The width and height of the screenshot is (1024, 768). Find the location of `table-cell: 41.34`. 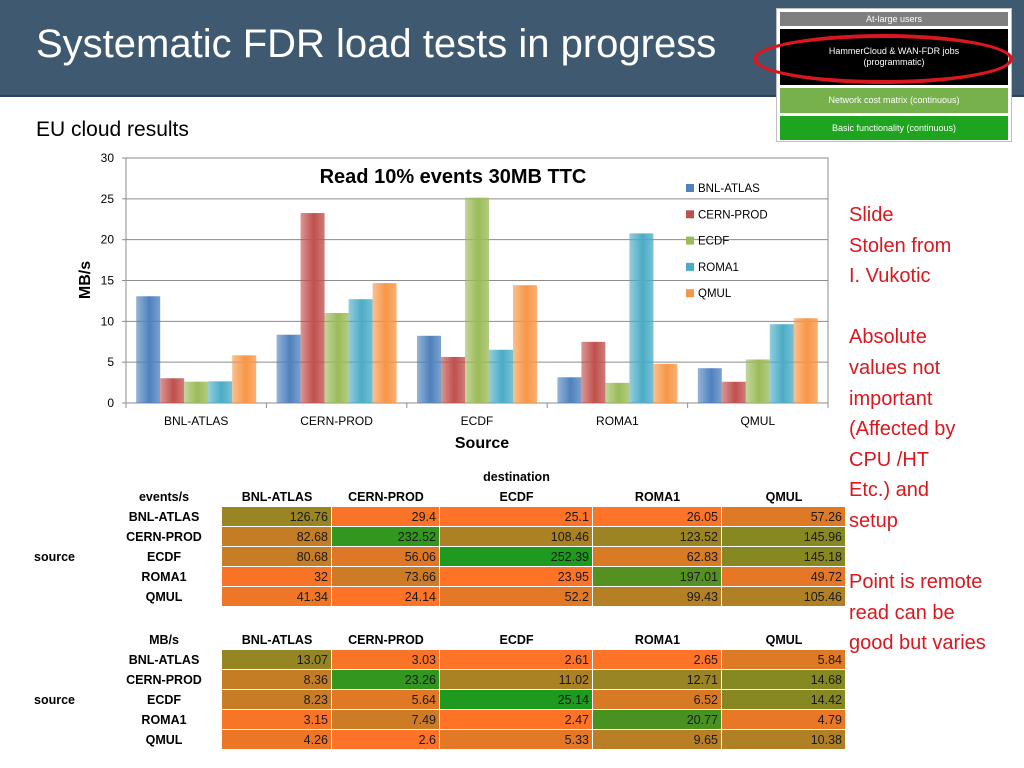

table-cell: 41.34 is located at coordinates (277, 597).